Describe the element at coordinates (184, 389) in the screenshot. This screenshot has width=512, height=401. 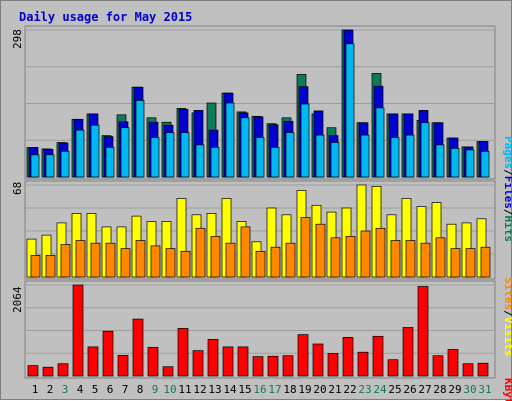
I see `day-label: 11` at that location.